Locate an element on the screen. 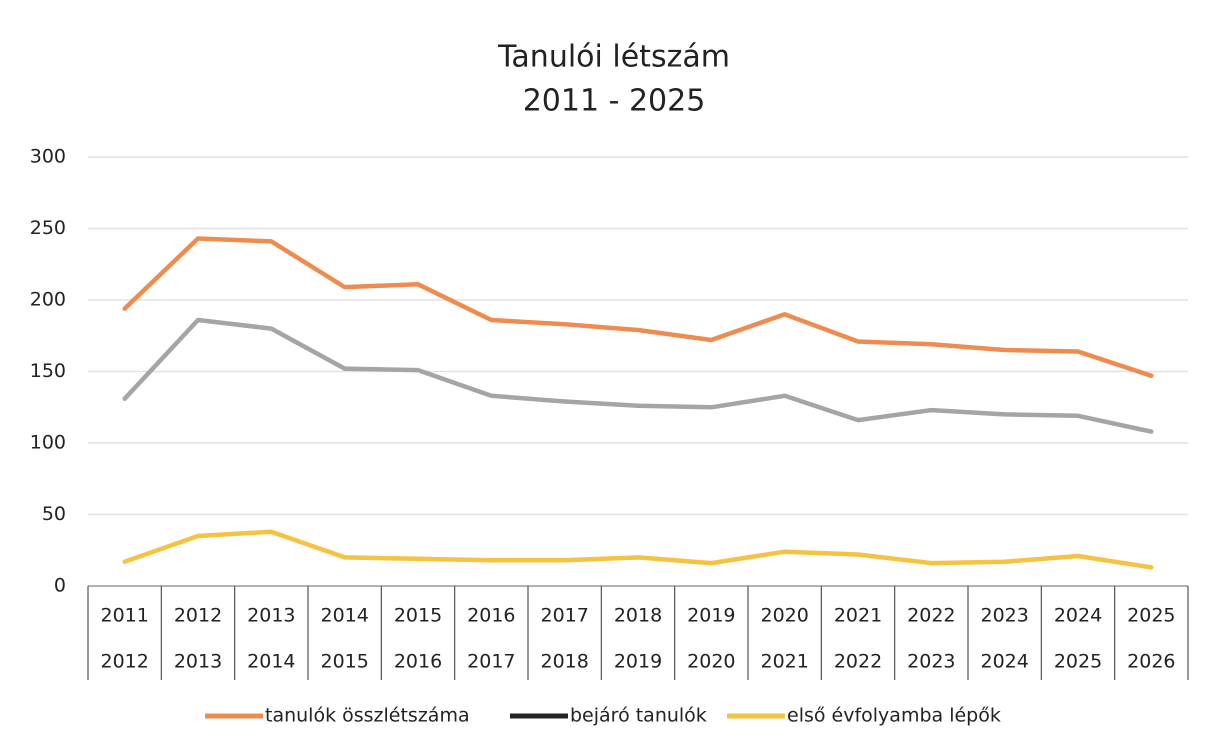 This screenshot has width=1211, height=749. y-tick-label: 0 is located at coordinates (60, 586).